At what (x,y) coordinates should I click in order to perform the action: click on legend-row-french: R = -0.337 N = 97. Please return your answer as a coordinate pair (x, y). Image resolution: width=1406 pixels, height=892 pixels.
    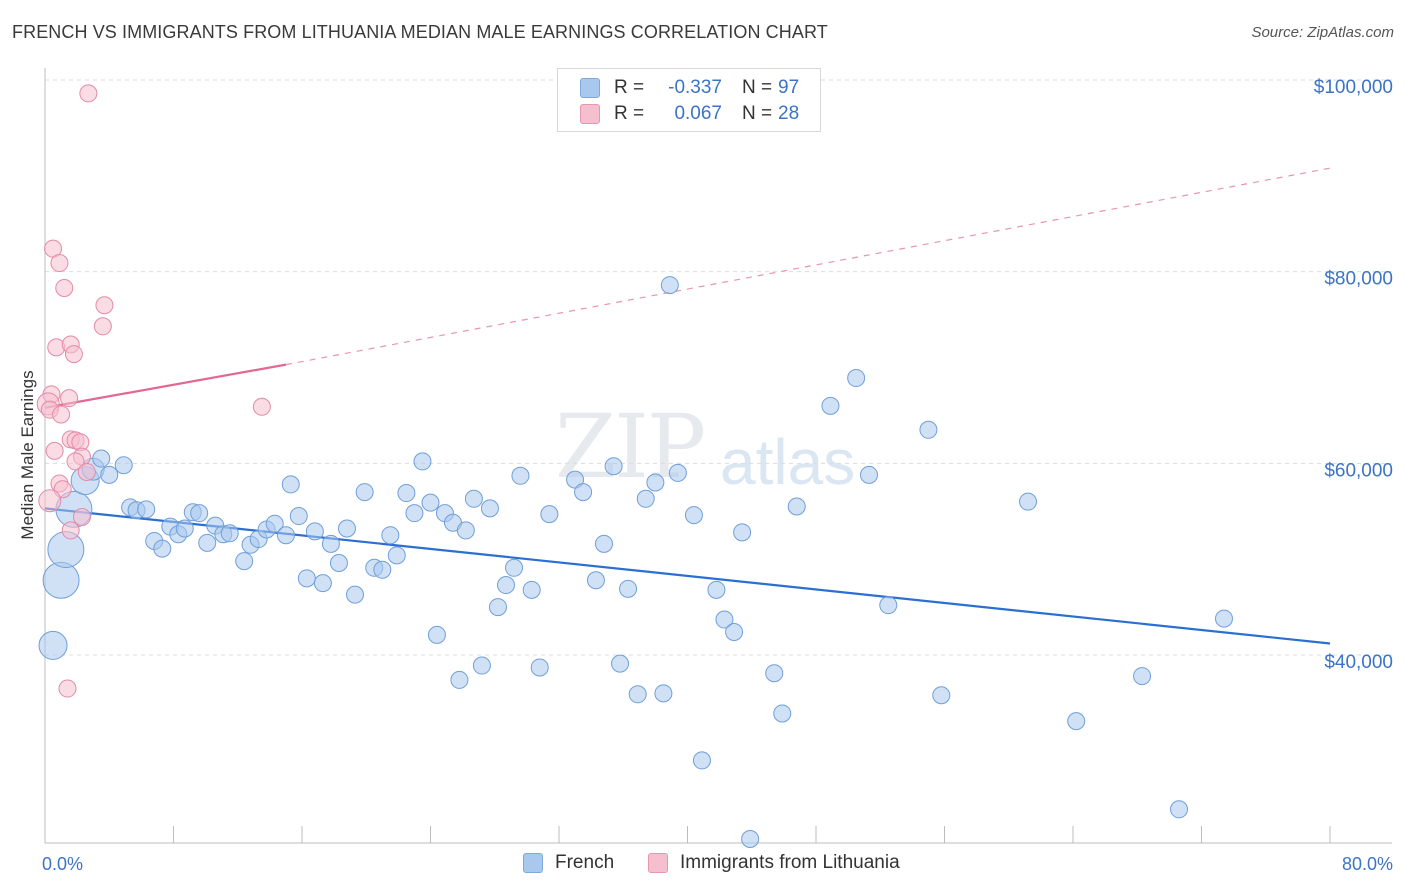
    Looking at the image, I should click on (689, 88).